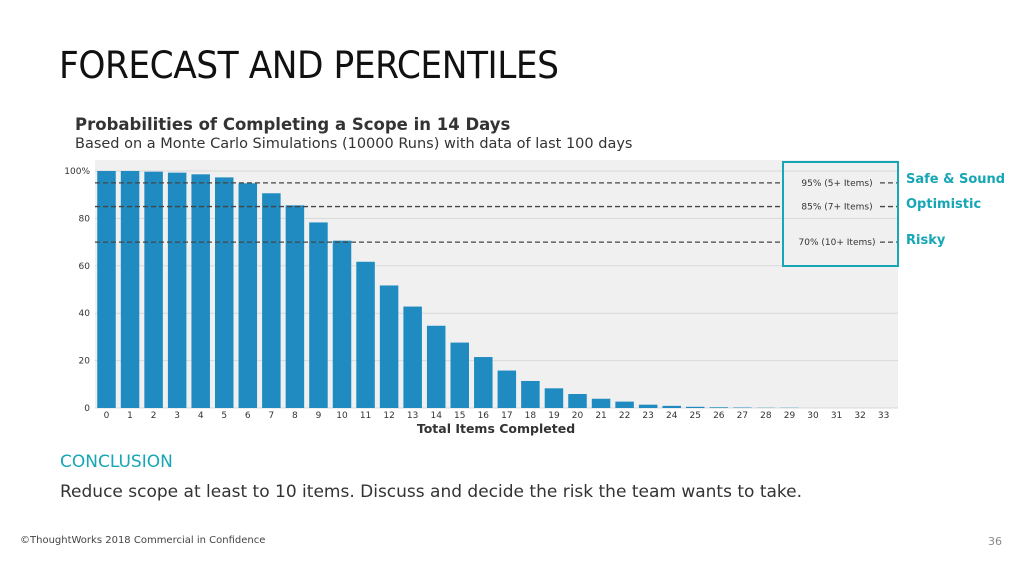 This screenshot has width=1024, height=576. I want to click on reference-line-label: 85% (7+ Items), so click(836, 208).